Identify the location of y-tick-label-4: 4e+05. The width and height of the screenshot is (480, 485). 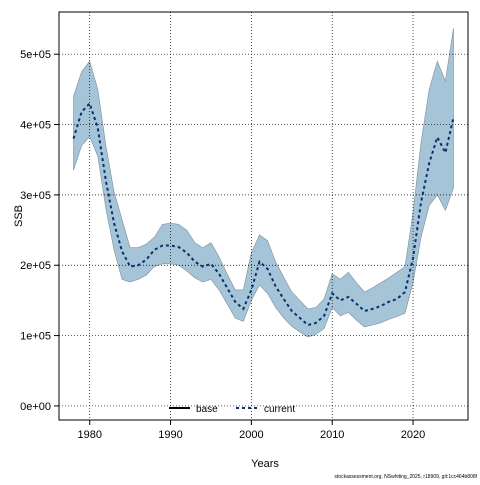
(35, 126).